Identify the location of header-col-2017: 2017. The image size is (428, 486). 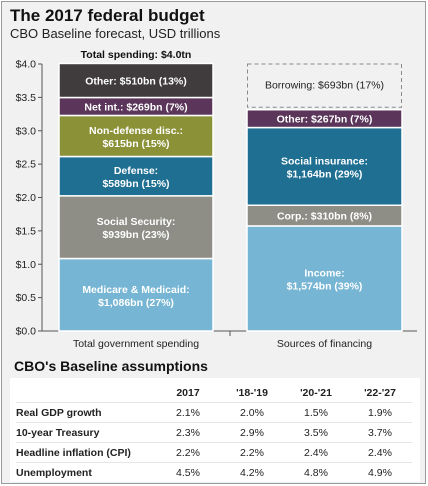
(188, 393).